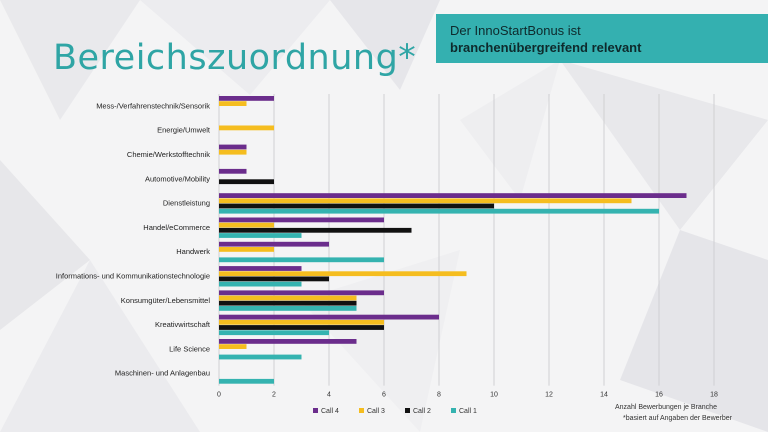  Describe the element at coordinates (329, 395) in the screenshot. I see `x-tick-label: 4` at that location.